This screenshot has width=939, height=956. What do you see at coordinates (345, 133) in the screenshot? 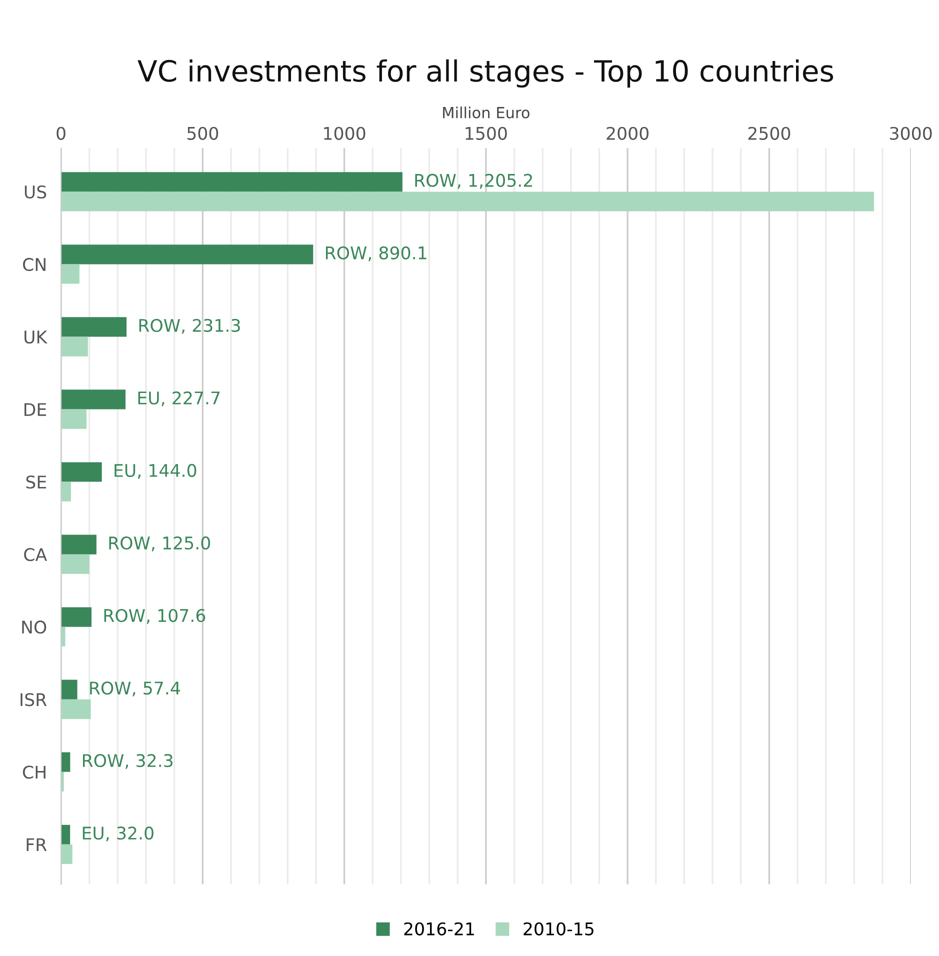
I see `x-tick-label: 1000` at bounding box center [345, 133].